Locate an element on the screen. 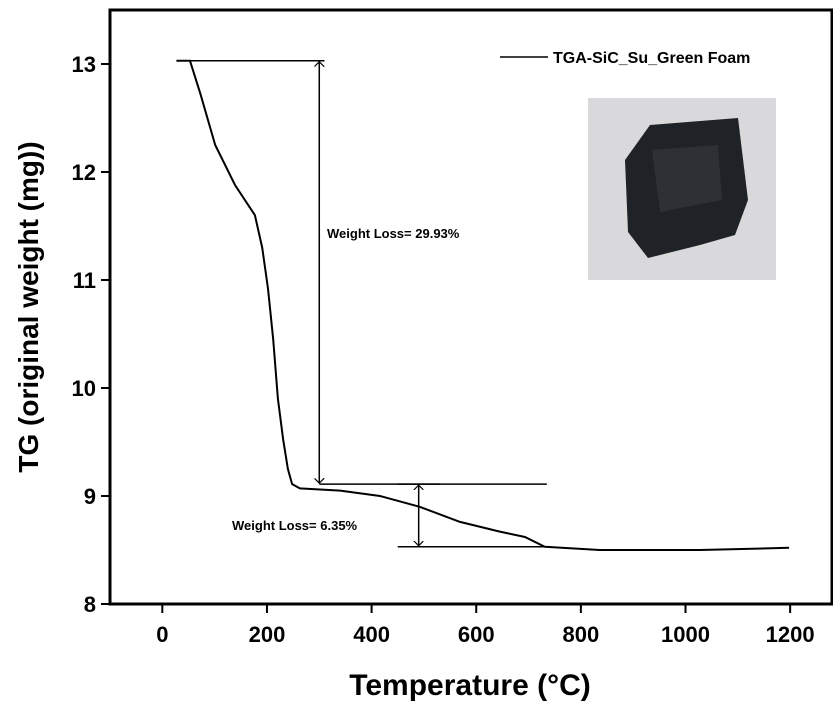  x-tick-label: 400 is located at coordinates (371, 634).